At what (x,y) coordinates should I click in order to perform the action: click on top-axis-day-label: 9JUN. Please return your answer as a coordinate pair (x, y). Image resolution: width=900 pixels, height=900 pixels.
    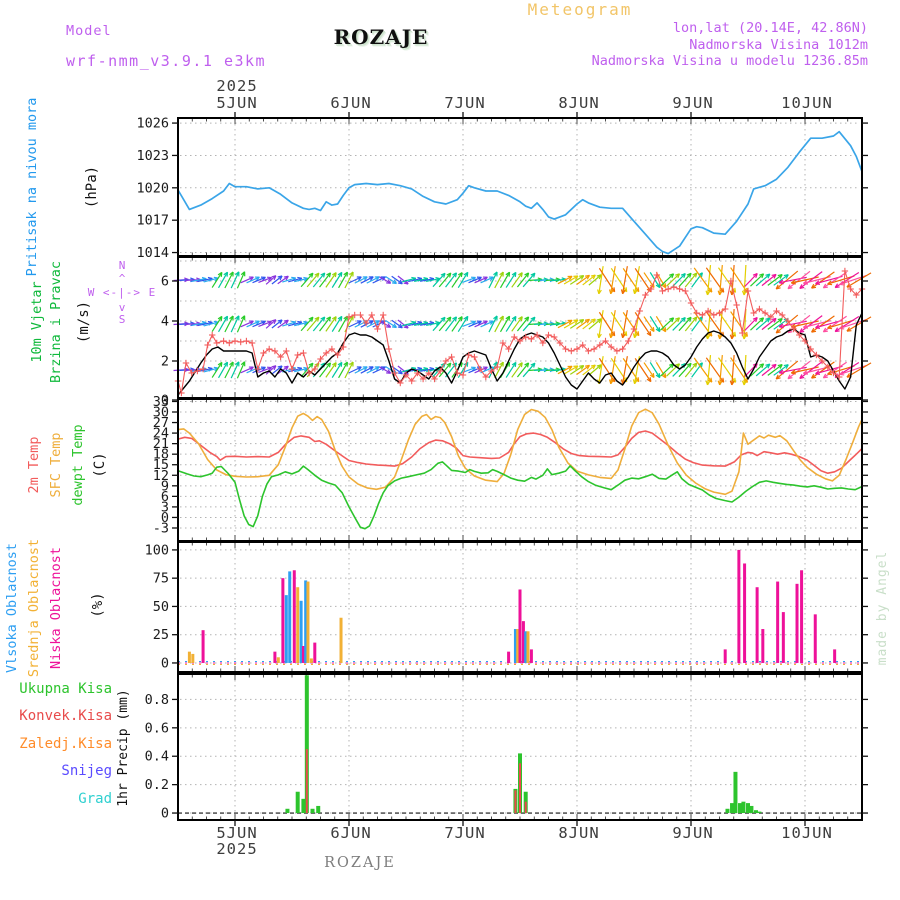
    Looking at the image, I should click on (692, 103).